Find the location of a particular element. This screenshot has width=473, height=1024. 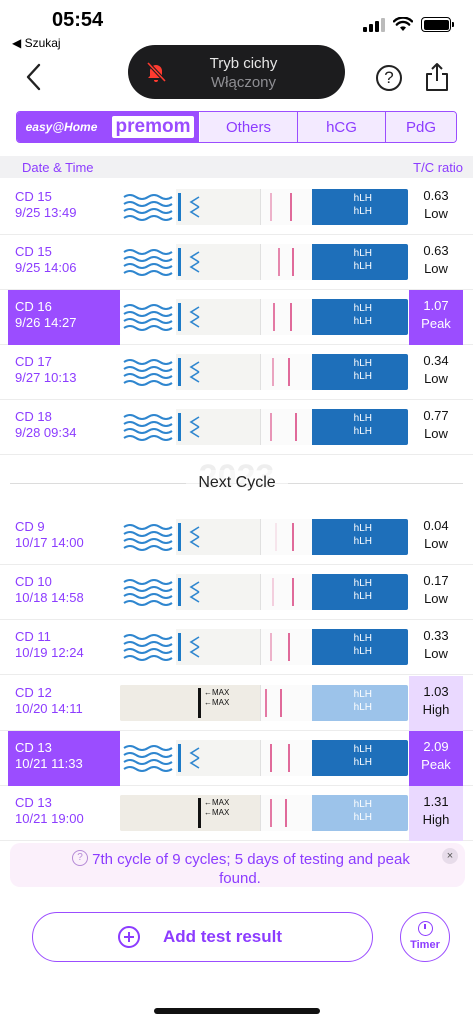

test-row: CD 9 10/17 14:00 hLH hLH 0.04 Low is located at coordinates (236, 537).